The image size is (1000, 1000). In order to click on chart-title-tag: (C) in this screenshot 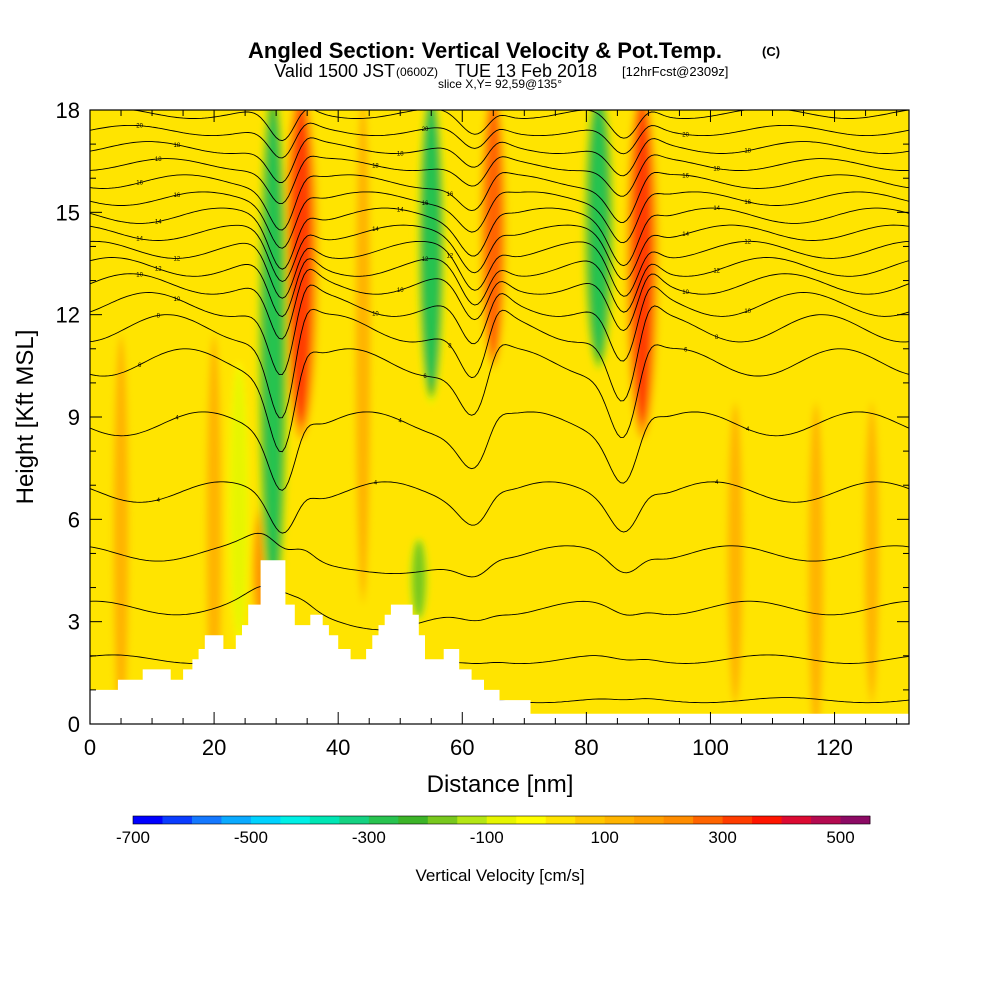, I will do `click(771, 51)`.